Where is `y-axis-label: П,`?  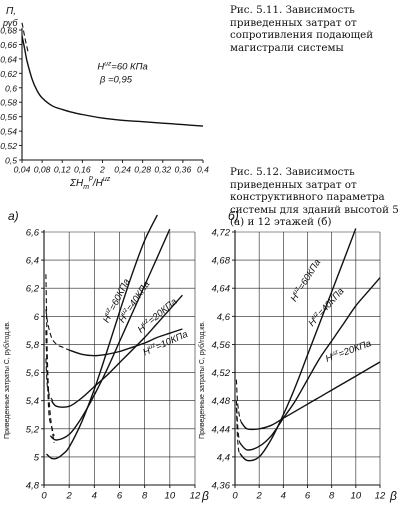
y-axis-label: П, is located at coordinates (11, 11).